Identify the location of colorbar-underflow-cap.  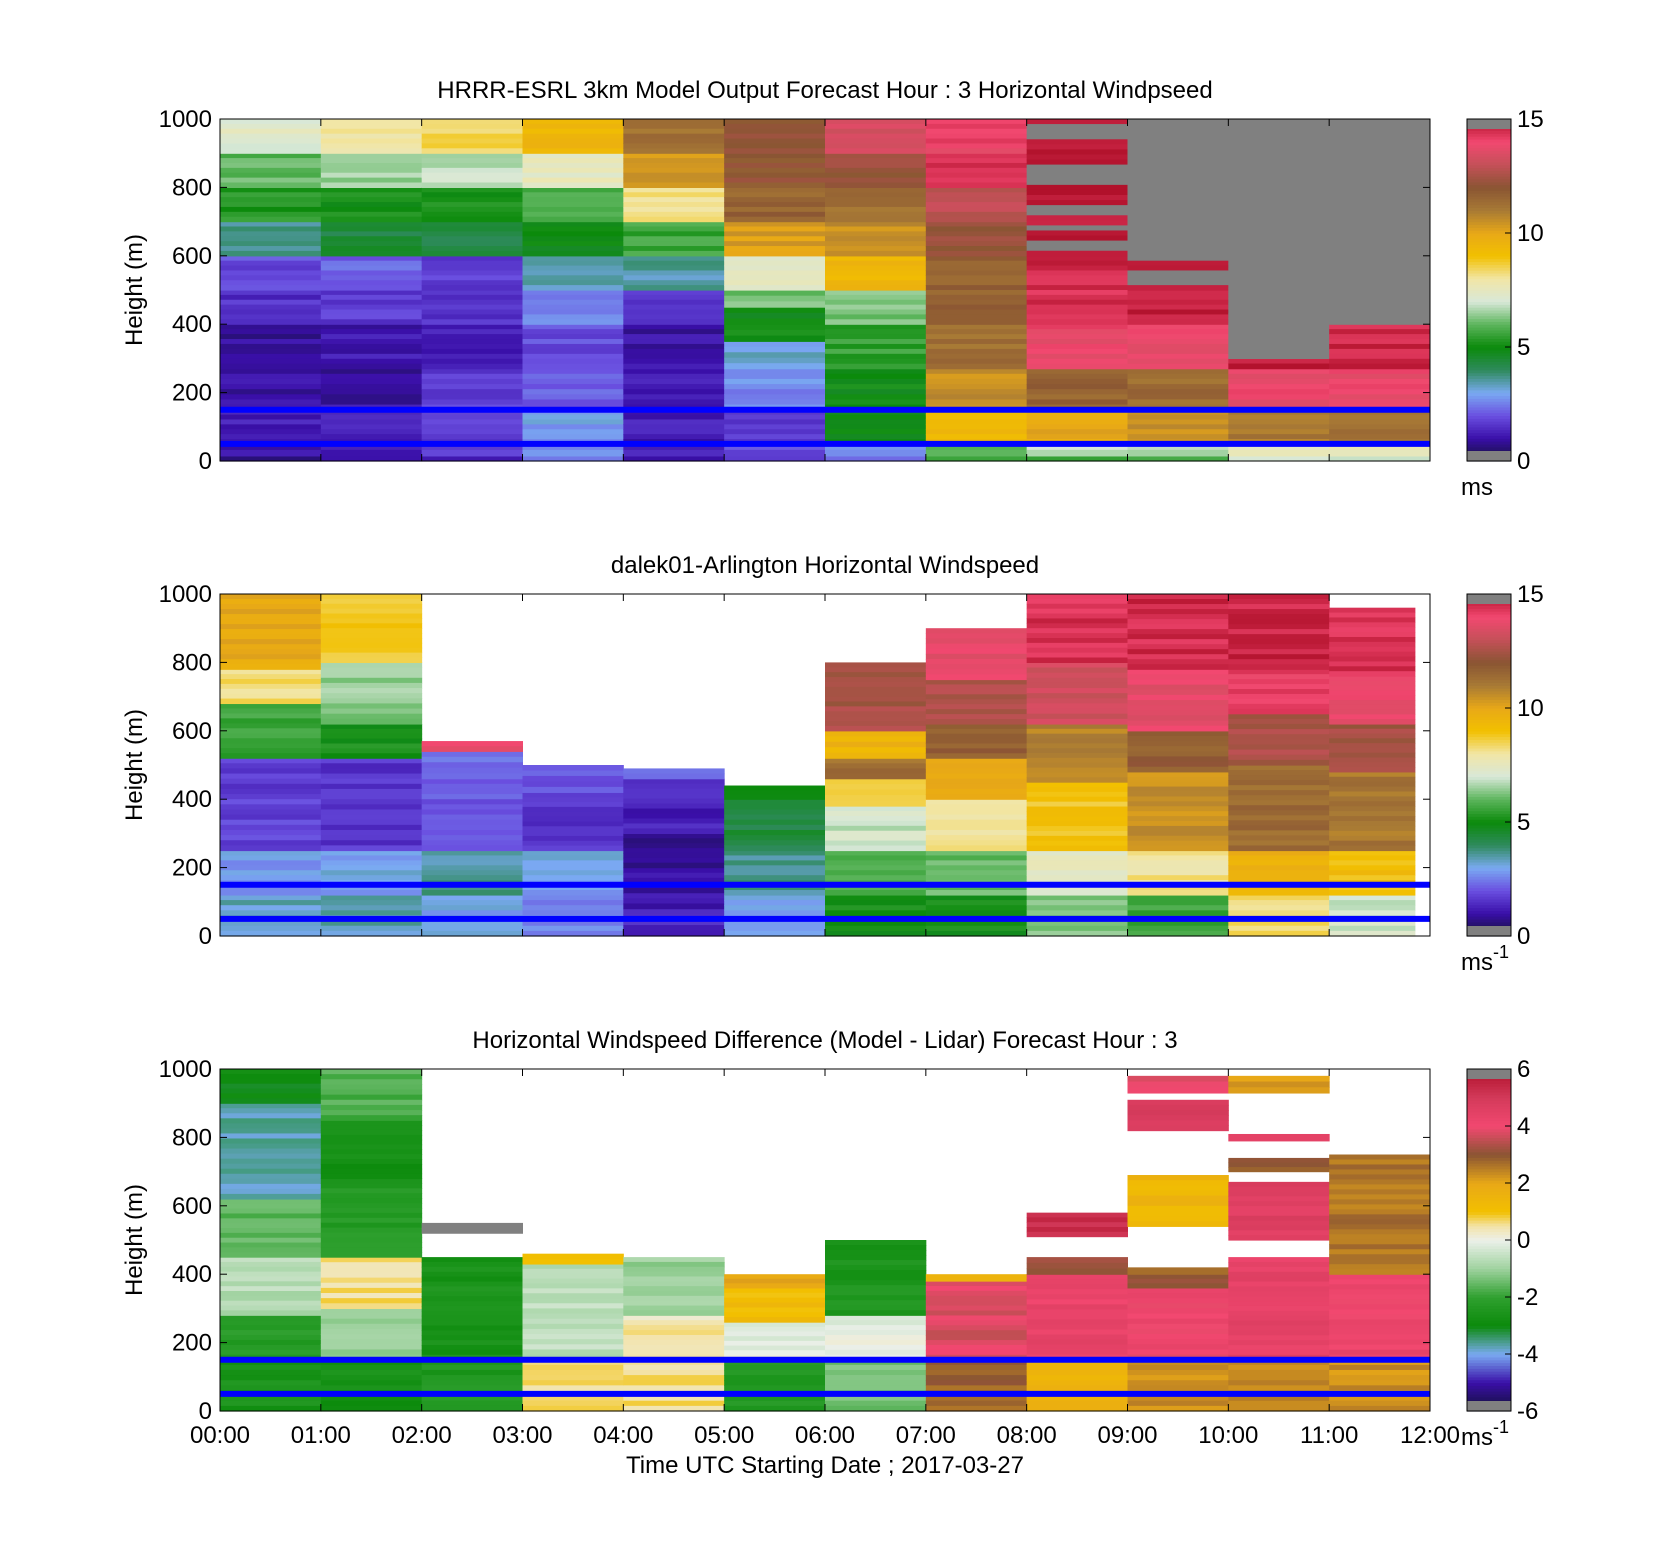
(1489, 1406).